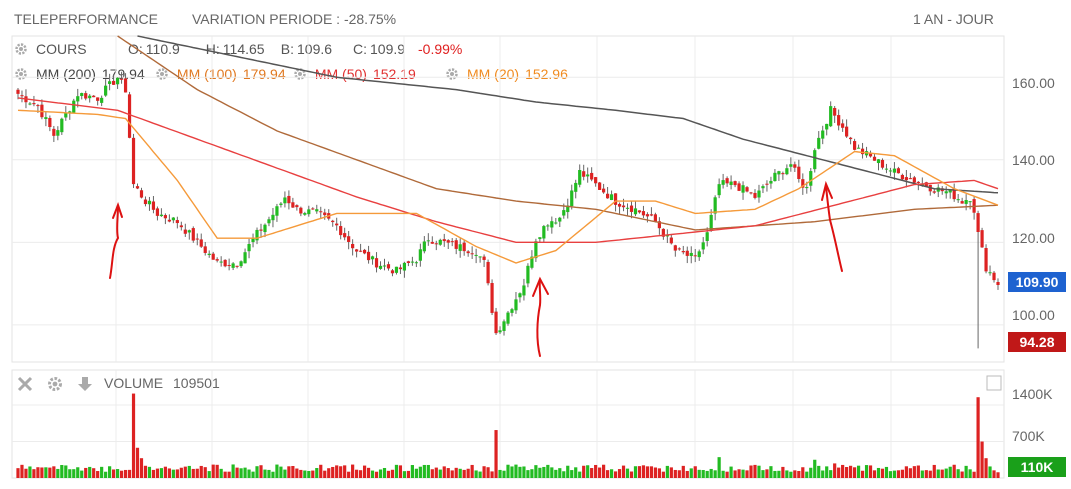  Describe the element at coordinates (134, 383) in the screenshot. I see `volume-label: VOLUME` at that location.